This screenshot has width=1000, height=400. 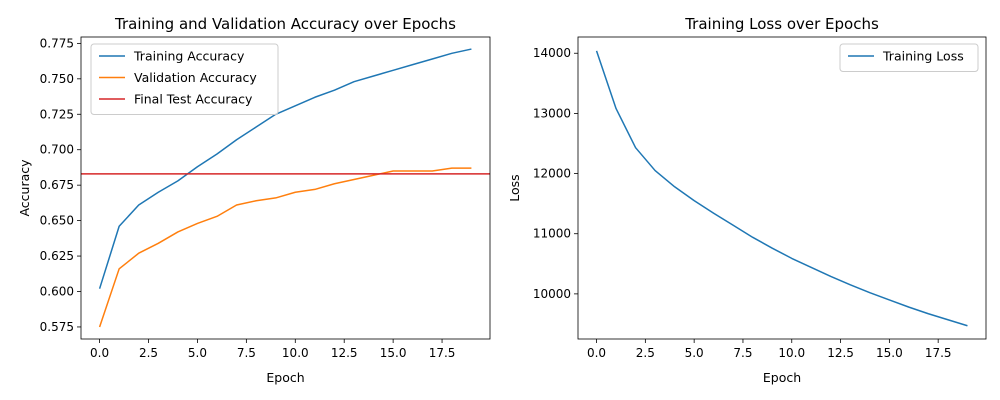 What do you see at coordinates (24, 188) in the screenshot?
I see `y-axis-label: Accuracy` at bounding box center [24, 188].